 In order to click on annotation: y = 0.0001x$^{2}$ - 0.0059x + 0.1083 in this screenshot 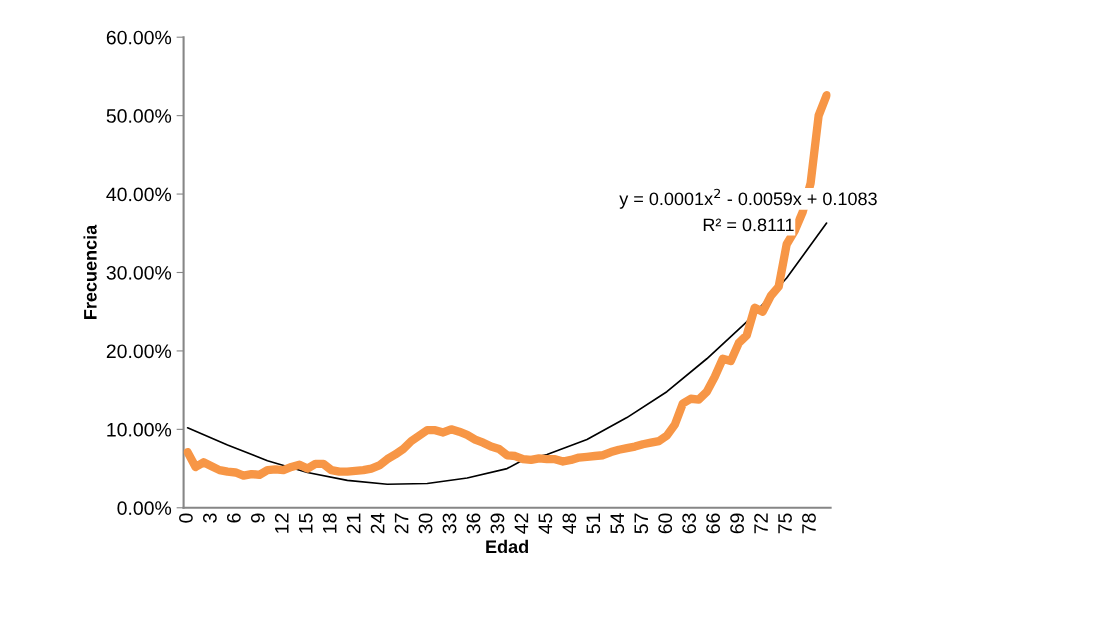, I will do `click(748, 198)`.